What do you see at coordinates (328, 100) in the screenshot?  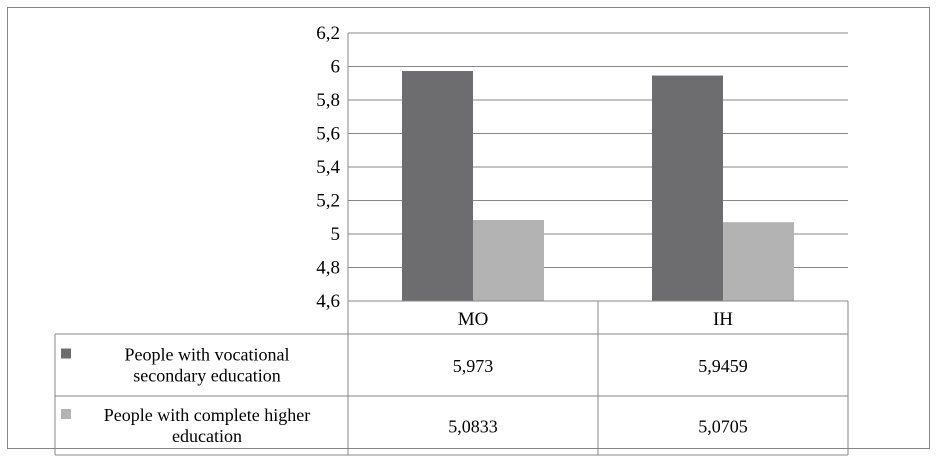 I see `y-tick-label: 5,8` at bounding box center [328, 100].